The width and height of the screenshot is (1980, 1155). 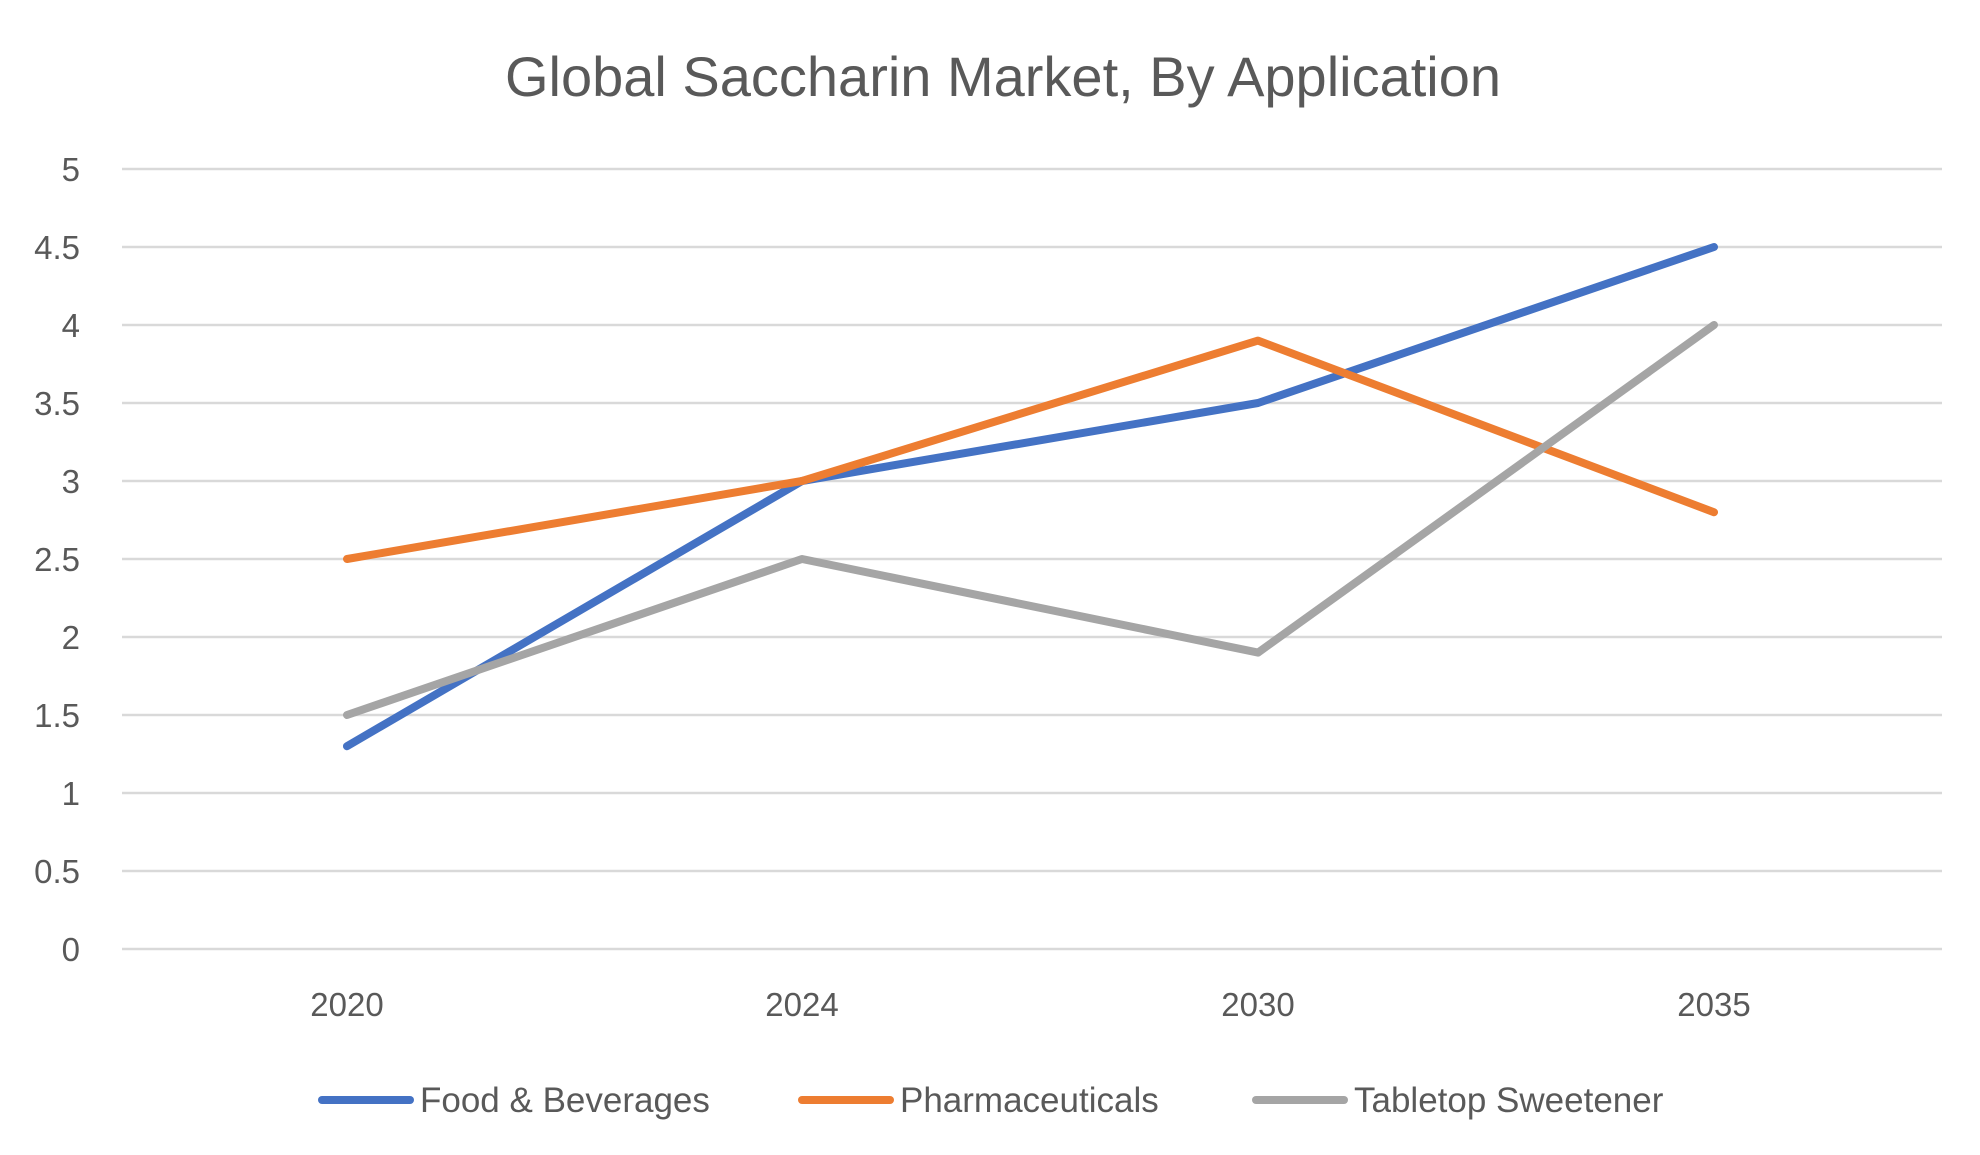 I want to click on chart-title: Global Saccharin Market, By Application, so click(x=1003, y=76).